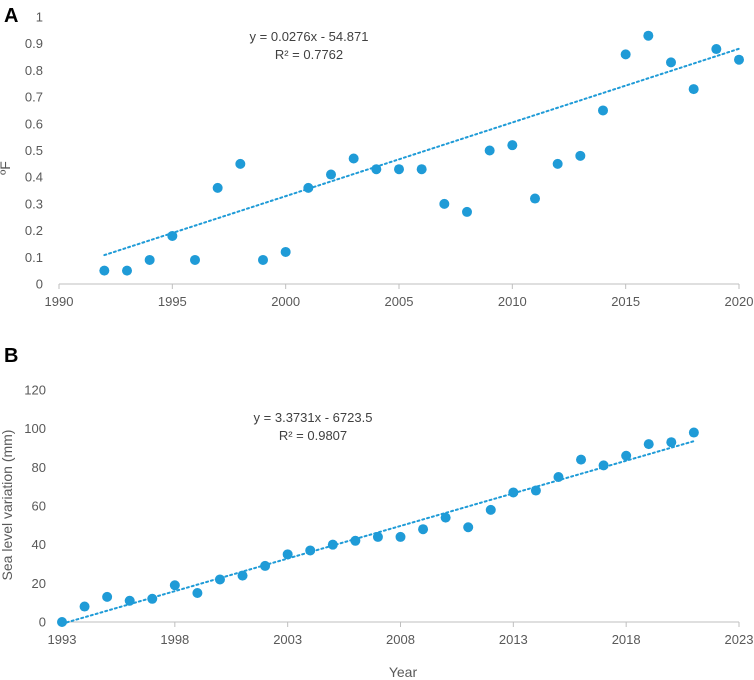 The image size is (754, 680). What do you see at coordinates (400, 639) in the screenshot?
I see `panel-b-x-tick-label: 2008` at bounding box center [400, 639].